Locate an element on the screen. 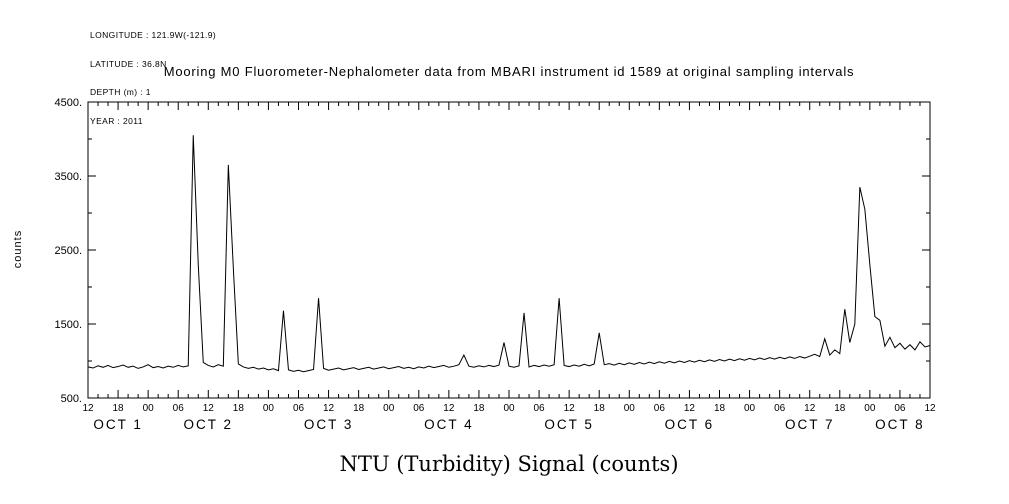 This screenshot has height=504, width=1009. x-day-label: OCT 1 is located at coordinates (118, 424).